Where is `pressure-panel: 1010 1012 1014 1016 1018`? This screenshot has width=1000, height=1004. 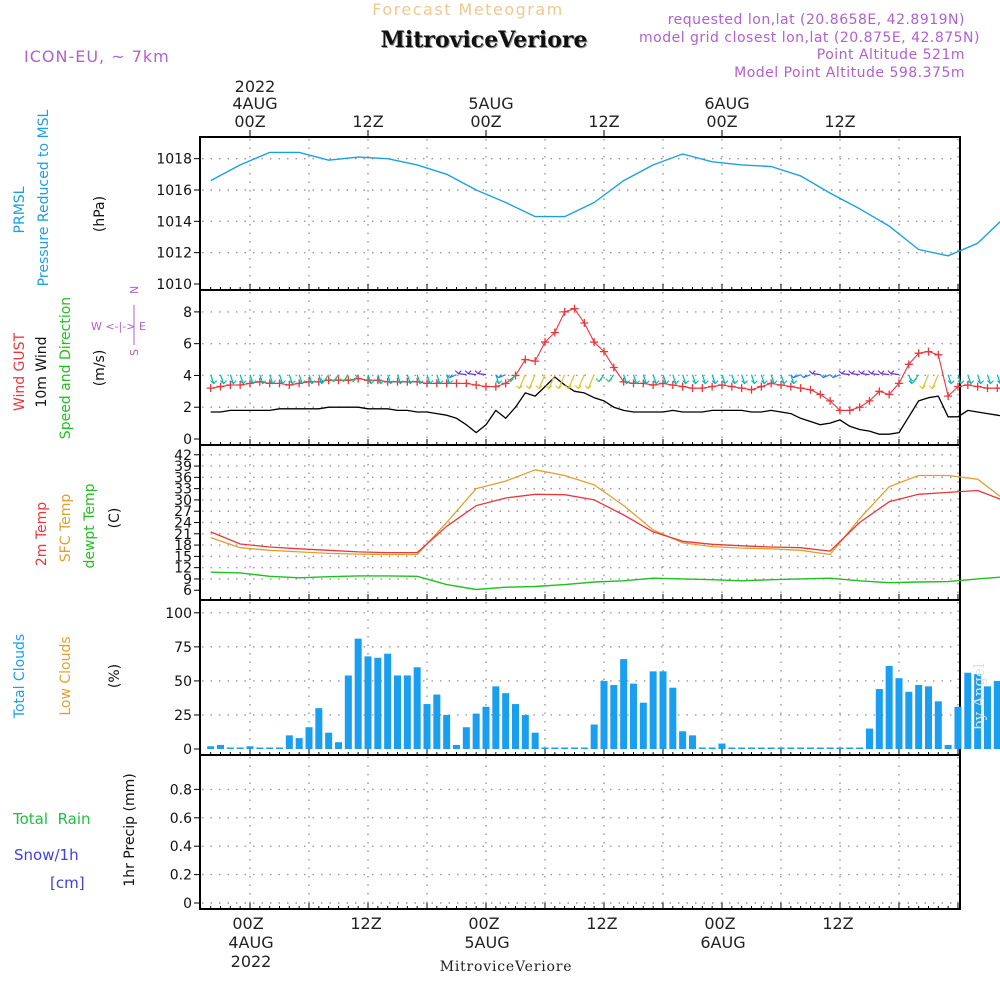 pressure-panel: 1010 1012 1014 1016 1018 is located at coordinates (578, 214).